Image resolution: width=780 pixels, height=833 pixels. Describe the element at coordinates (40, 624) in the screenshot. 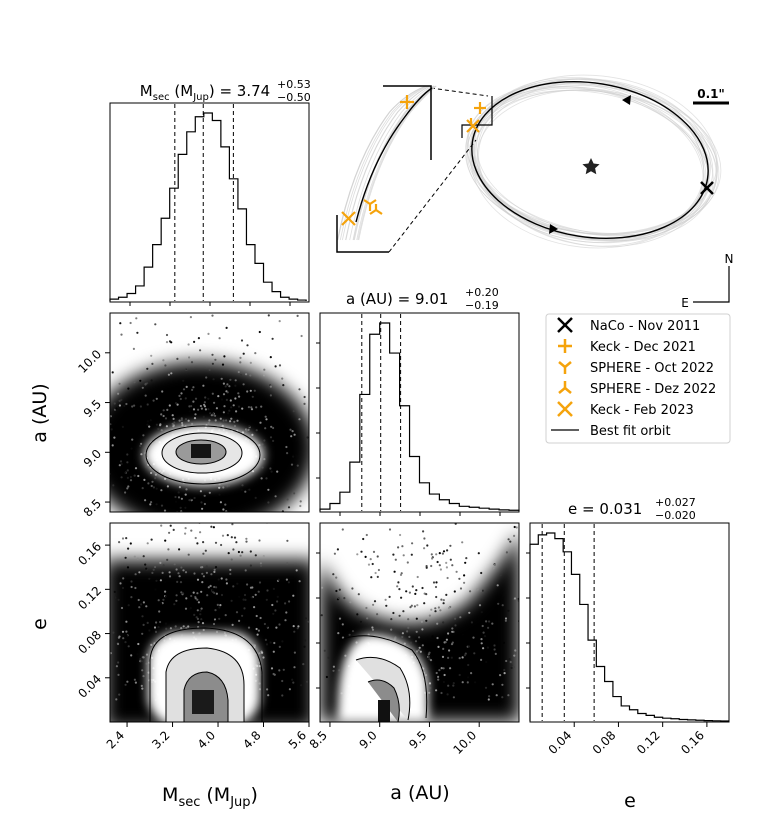

I see `e-ylabel: e` at that location.